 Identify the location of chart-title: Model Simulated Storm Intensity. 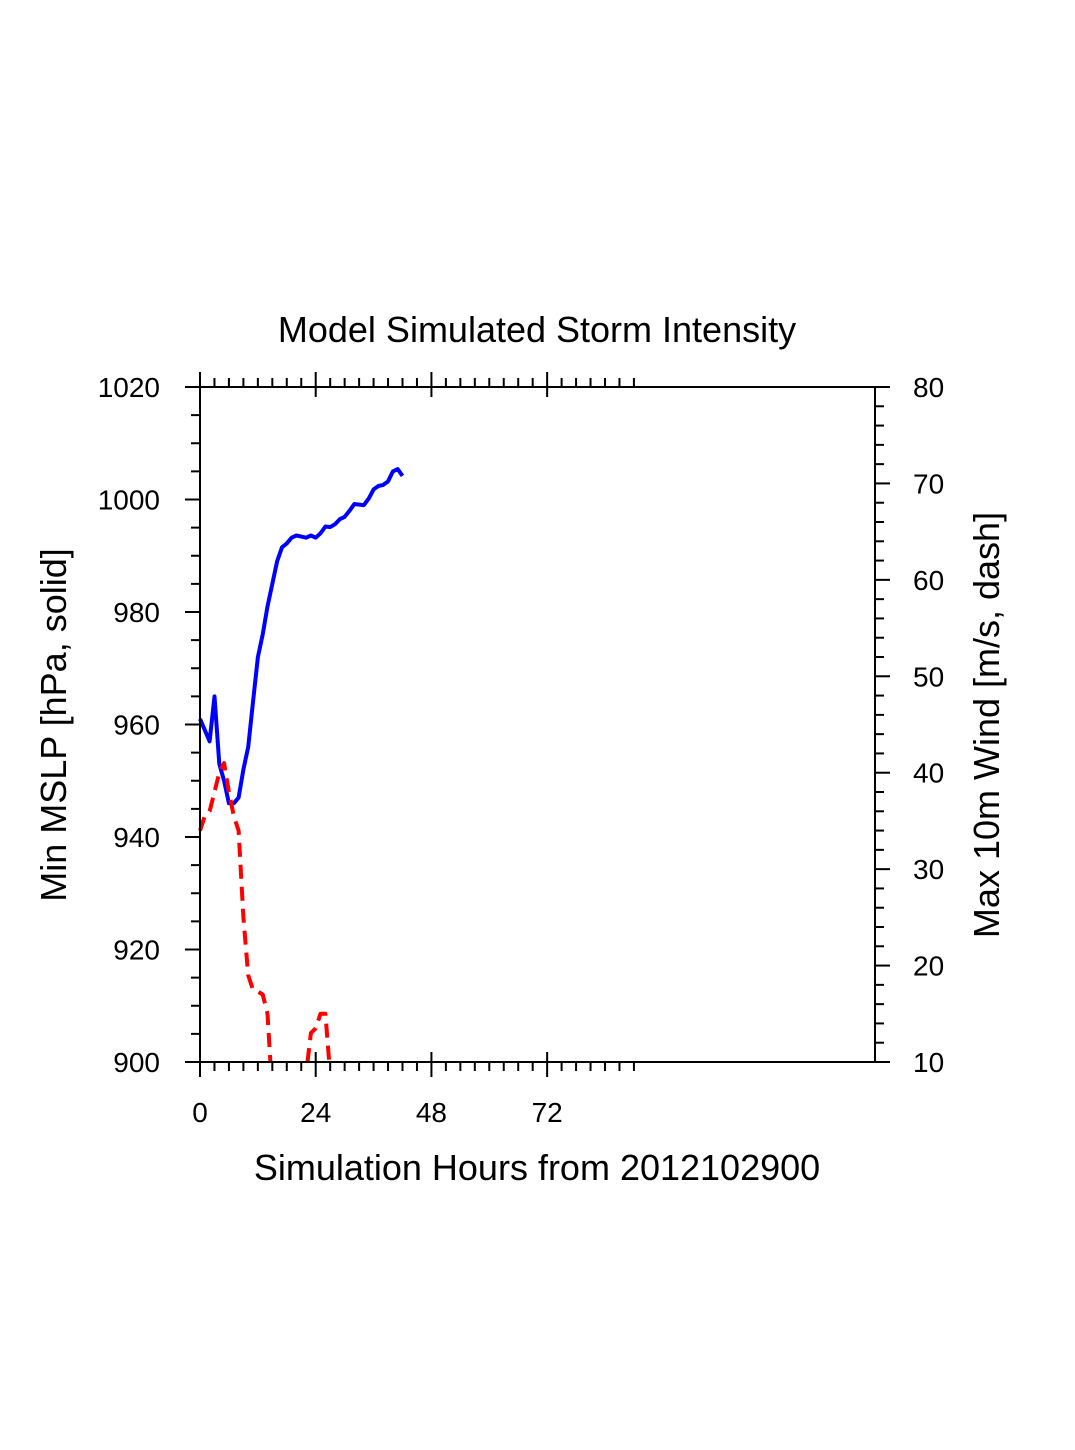
(537, 329).